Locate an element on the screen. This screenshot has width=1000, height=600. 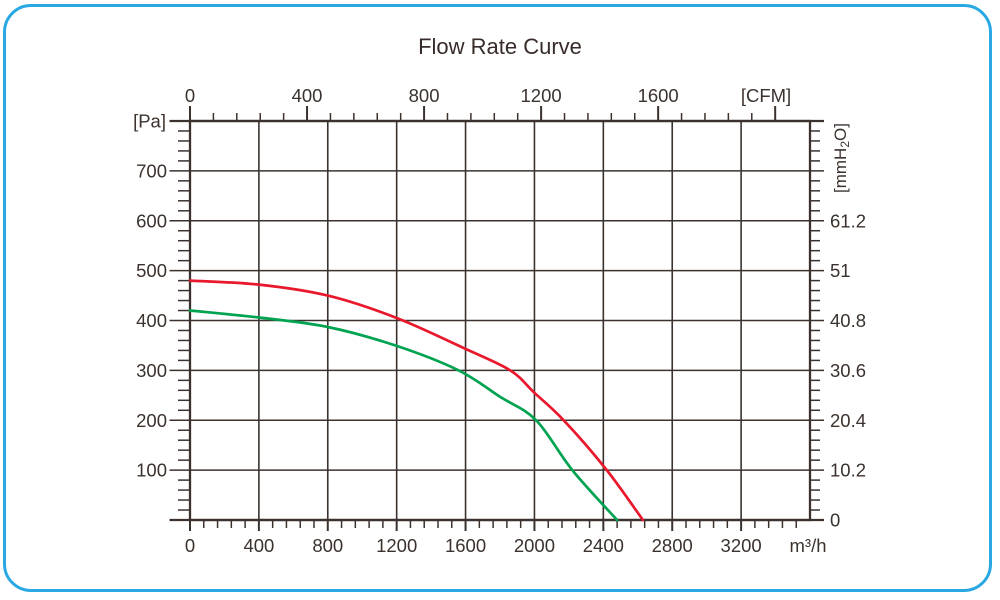
right-axis: 0 10.2 20.4 30.6 40.8 51 61.2 [mmH2O] is located at coordinates (838, 327).